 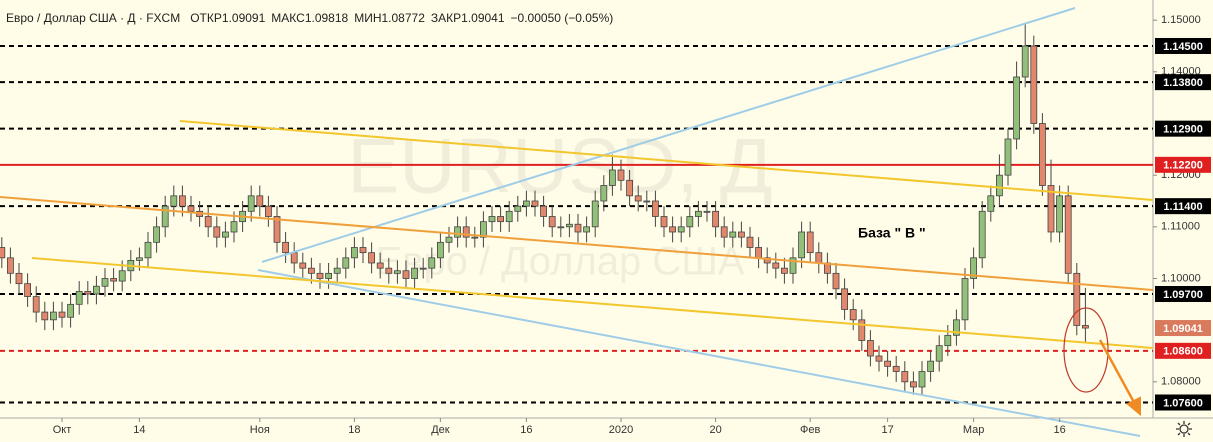 What do you see at coordinates (1183, 352) in the screenshot?
I see `level-label: 1.08600` at bounding box center [1183, 352].